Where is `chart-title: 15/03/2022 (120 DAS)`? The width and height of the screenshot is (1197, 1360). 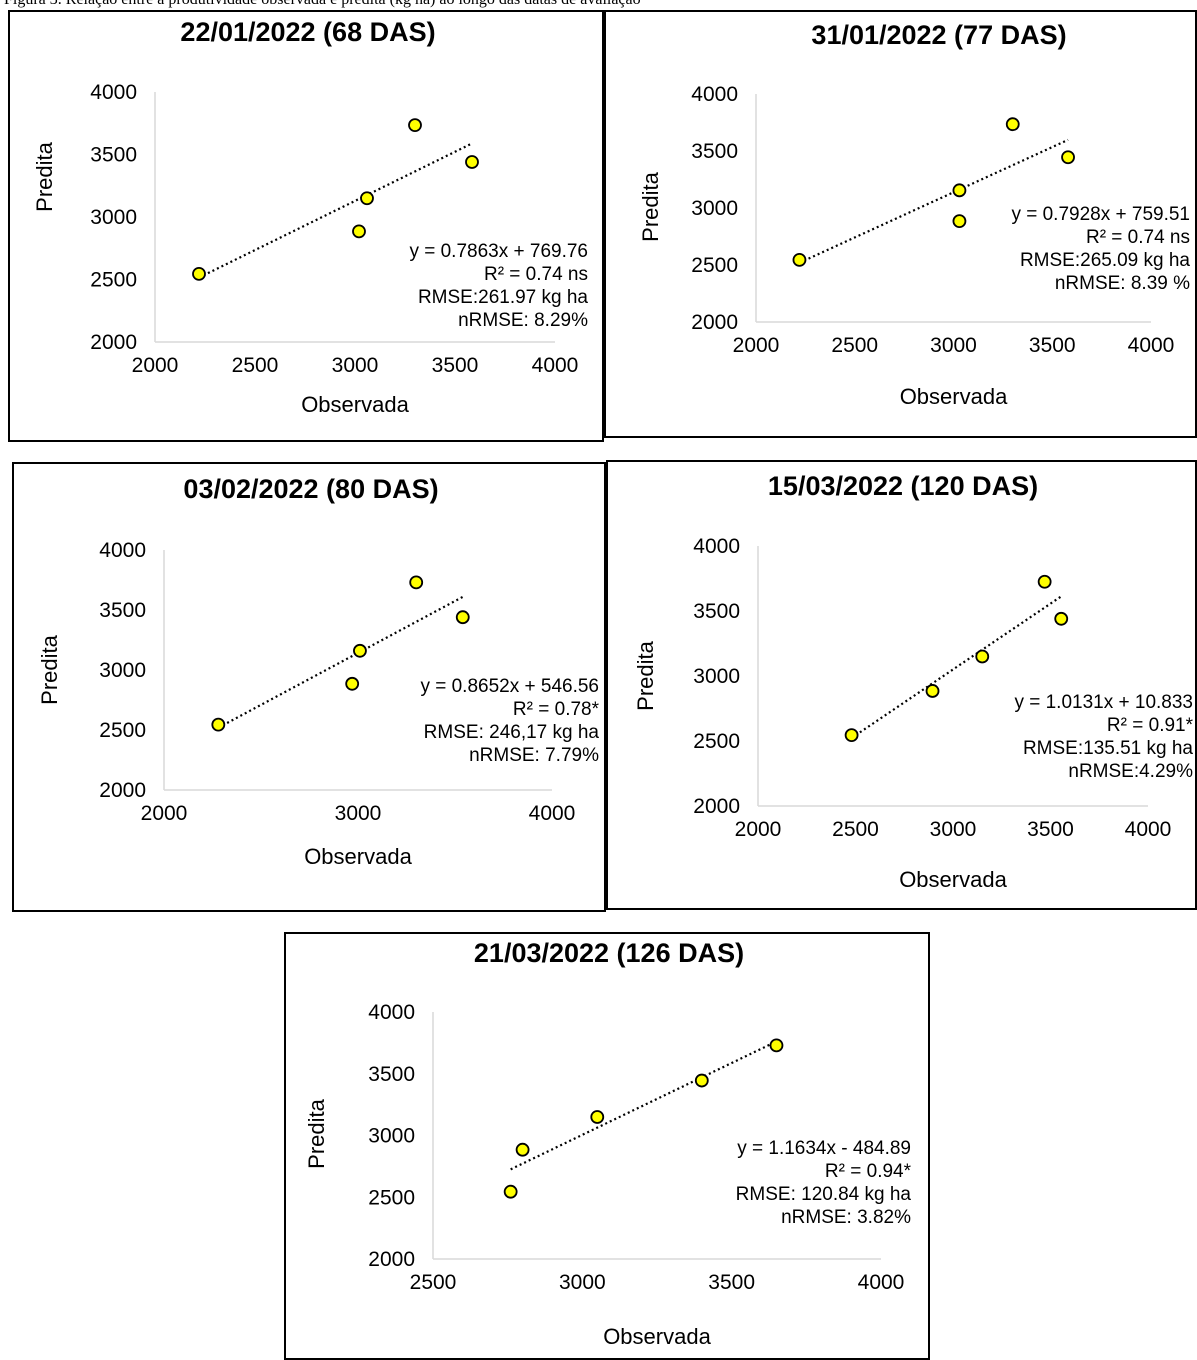
chart-title: 15/03/2022 (120 DAS) is located at coordinates (903, 486).